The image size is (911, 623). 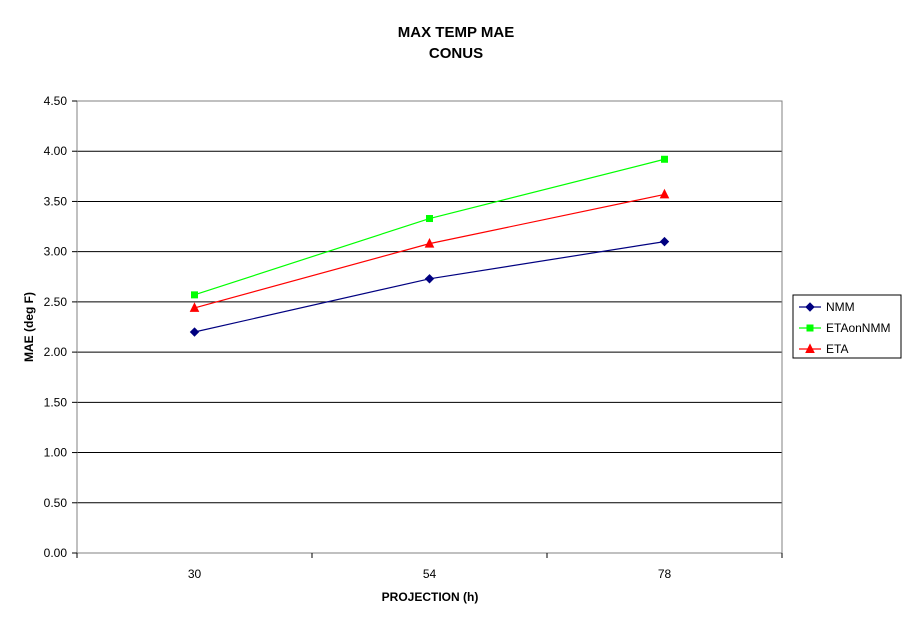 I want to click on y-tick-label: 1.50, so click(x=56, y=402).